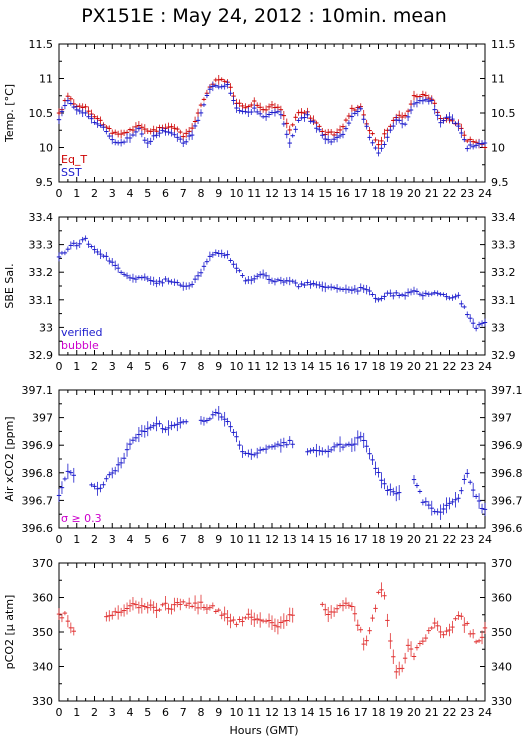  Describe the element at coordinates (42, 667) in the screenshot. I see `y-tick-label: 340` at that location.